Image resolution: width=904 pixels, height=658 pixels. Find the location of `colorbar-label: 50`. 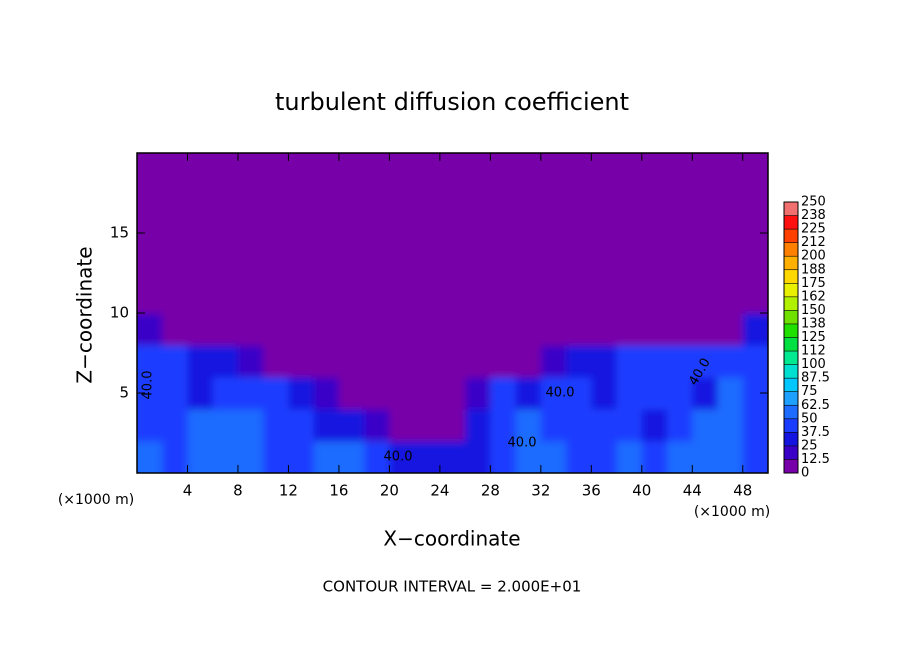

colorbar-label: 50 is located at coordinates (809, 418).